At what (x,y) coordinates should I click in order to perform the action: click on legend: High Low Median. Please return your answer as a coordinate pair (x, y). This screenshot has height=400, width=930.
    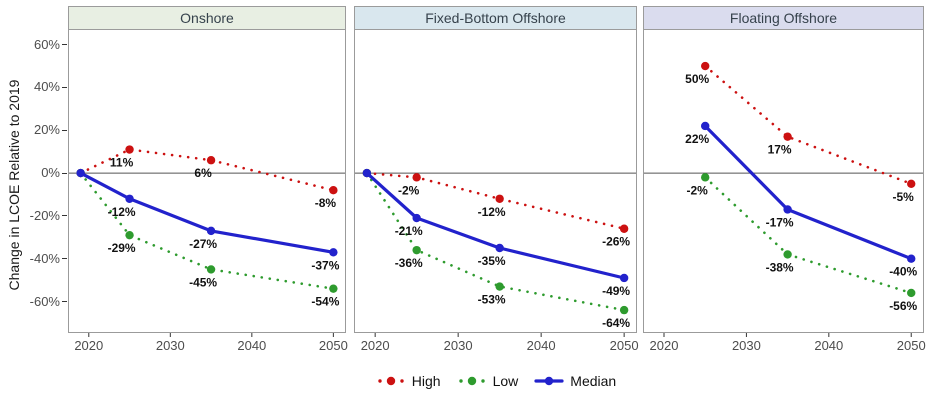
    Looking at the image, I should click on (496, 381).